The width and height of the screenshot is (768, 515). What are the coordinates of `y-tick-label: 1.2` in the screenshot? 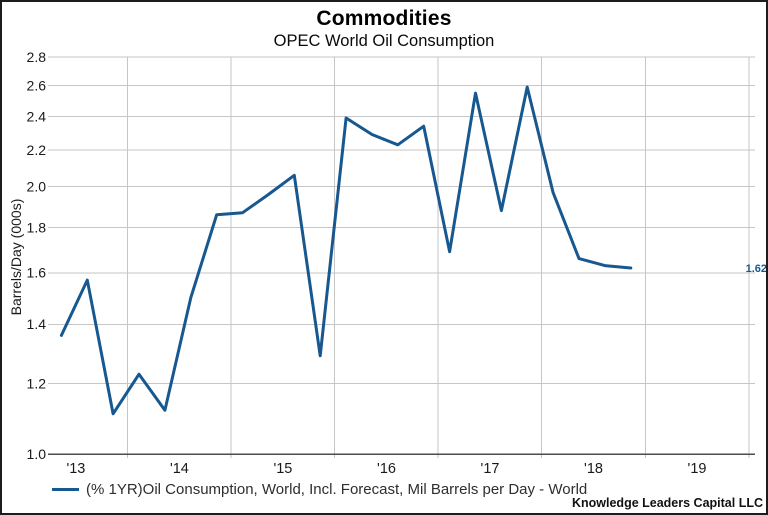 It's located at (37, 384).